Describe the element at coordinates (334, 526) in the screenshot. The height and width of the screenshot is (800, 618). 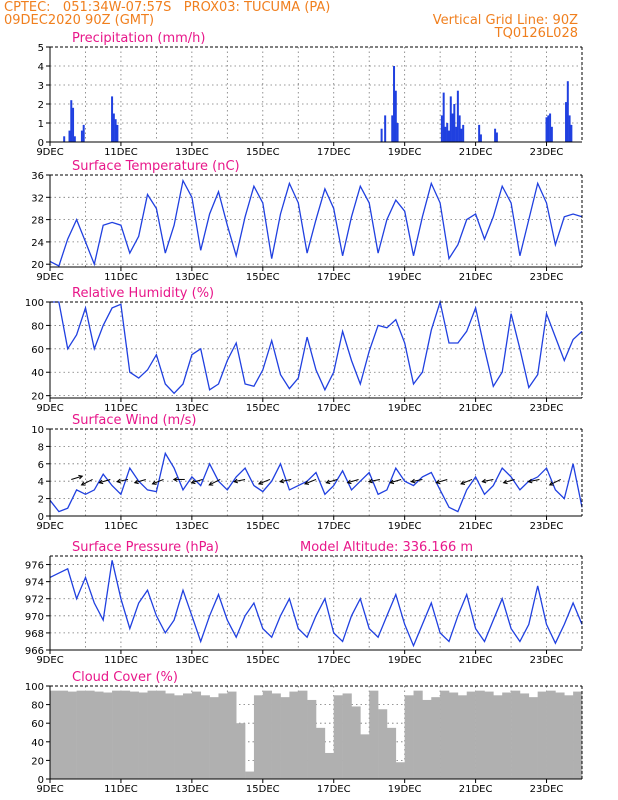
I see `wind-xtick-label: 17DEC` at that location.